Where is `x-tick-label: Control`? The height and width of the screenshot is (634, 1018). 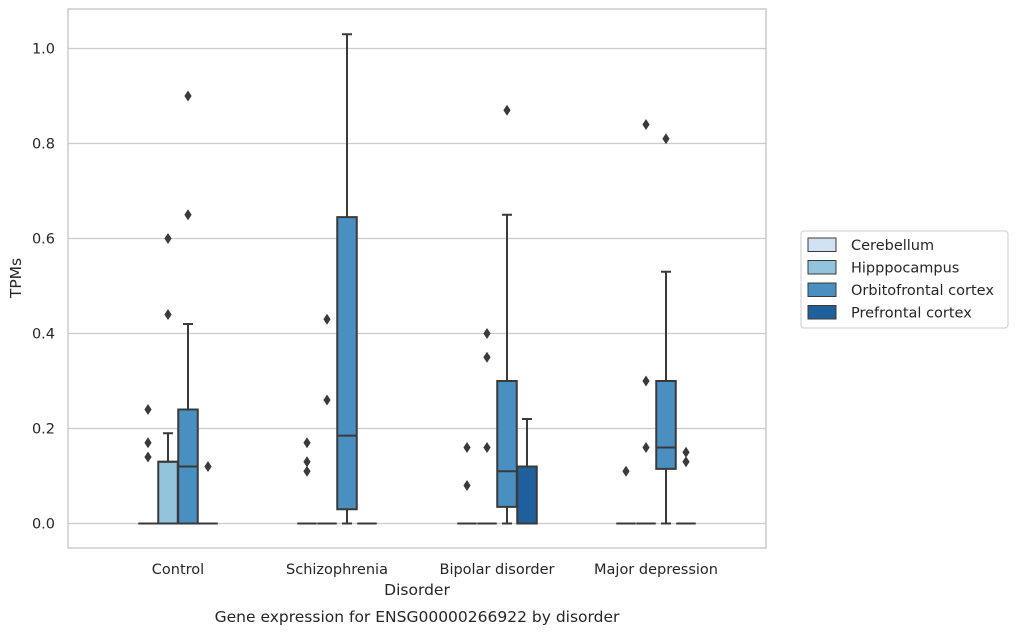 x-tick-label: Control is located at coordinates (178, 570).